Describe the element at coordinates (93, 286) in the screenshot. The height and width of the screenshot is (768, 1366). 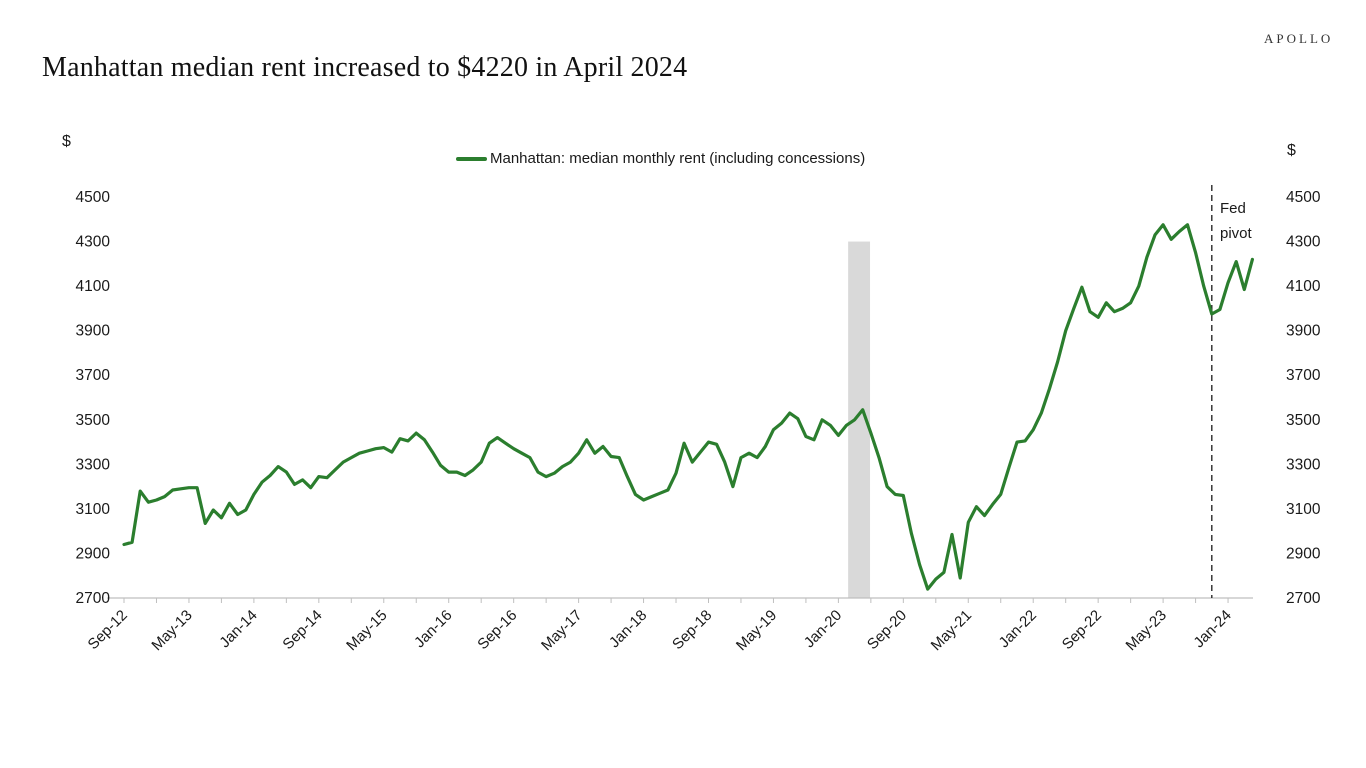
I see `y-axis-label-left: 4100` at that location.